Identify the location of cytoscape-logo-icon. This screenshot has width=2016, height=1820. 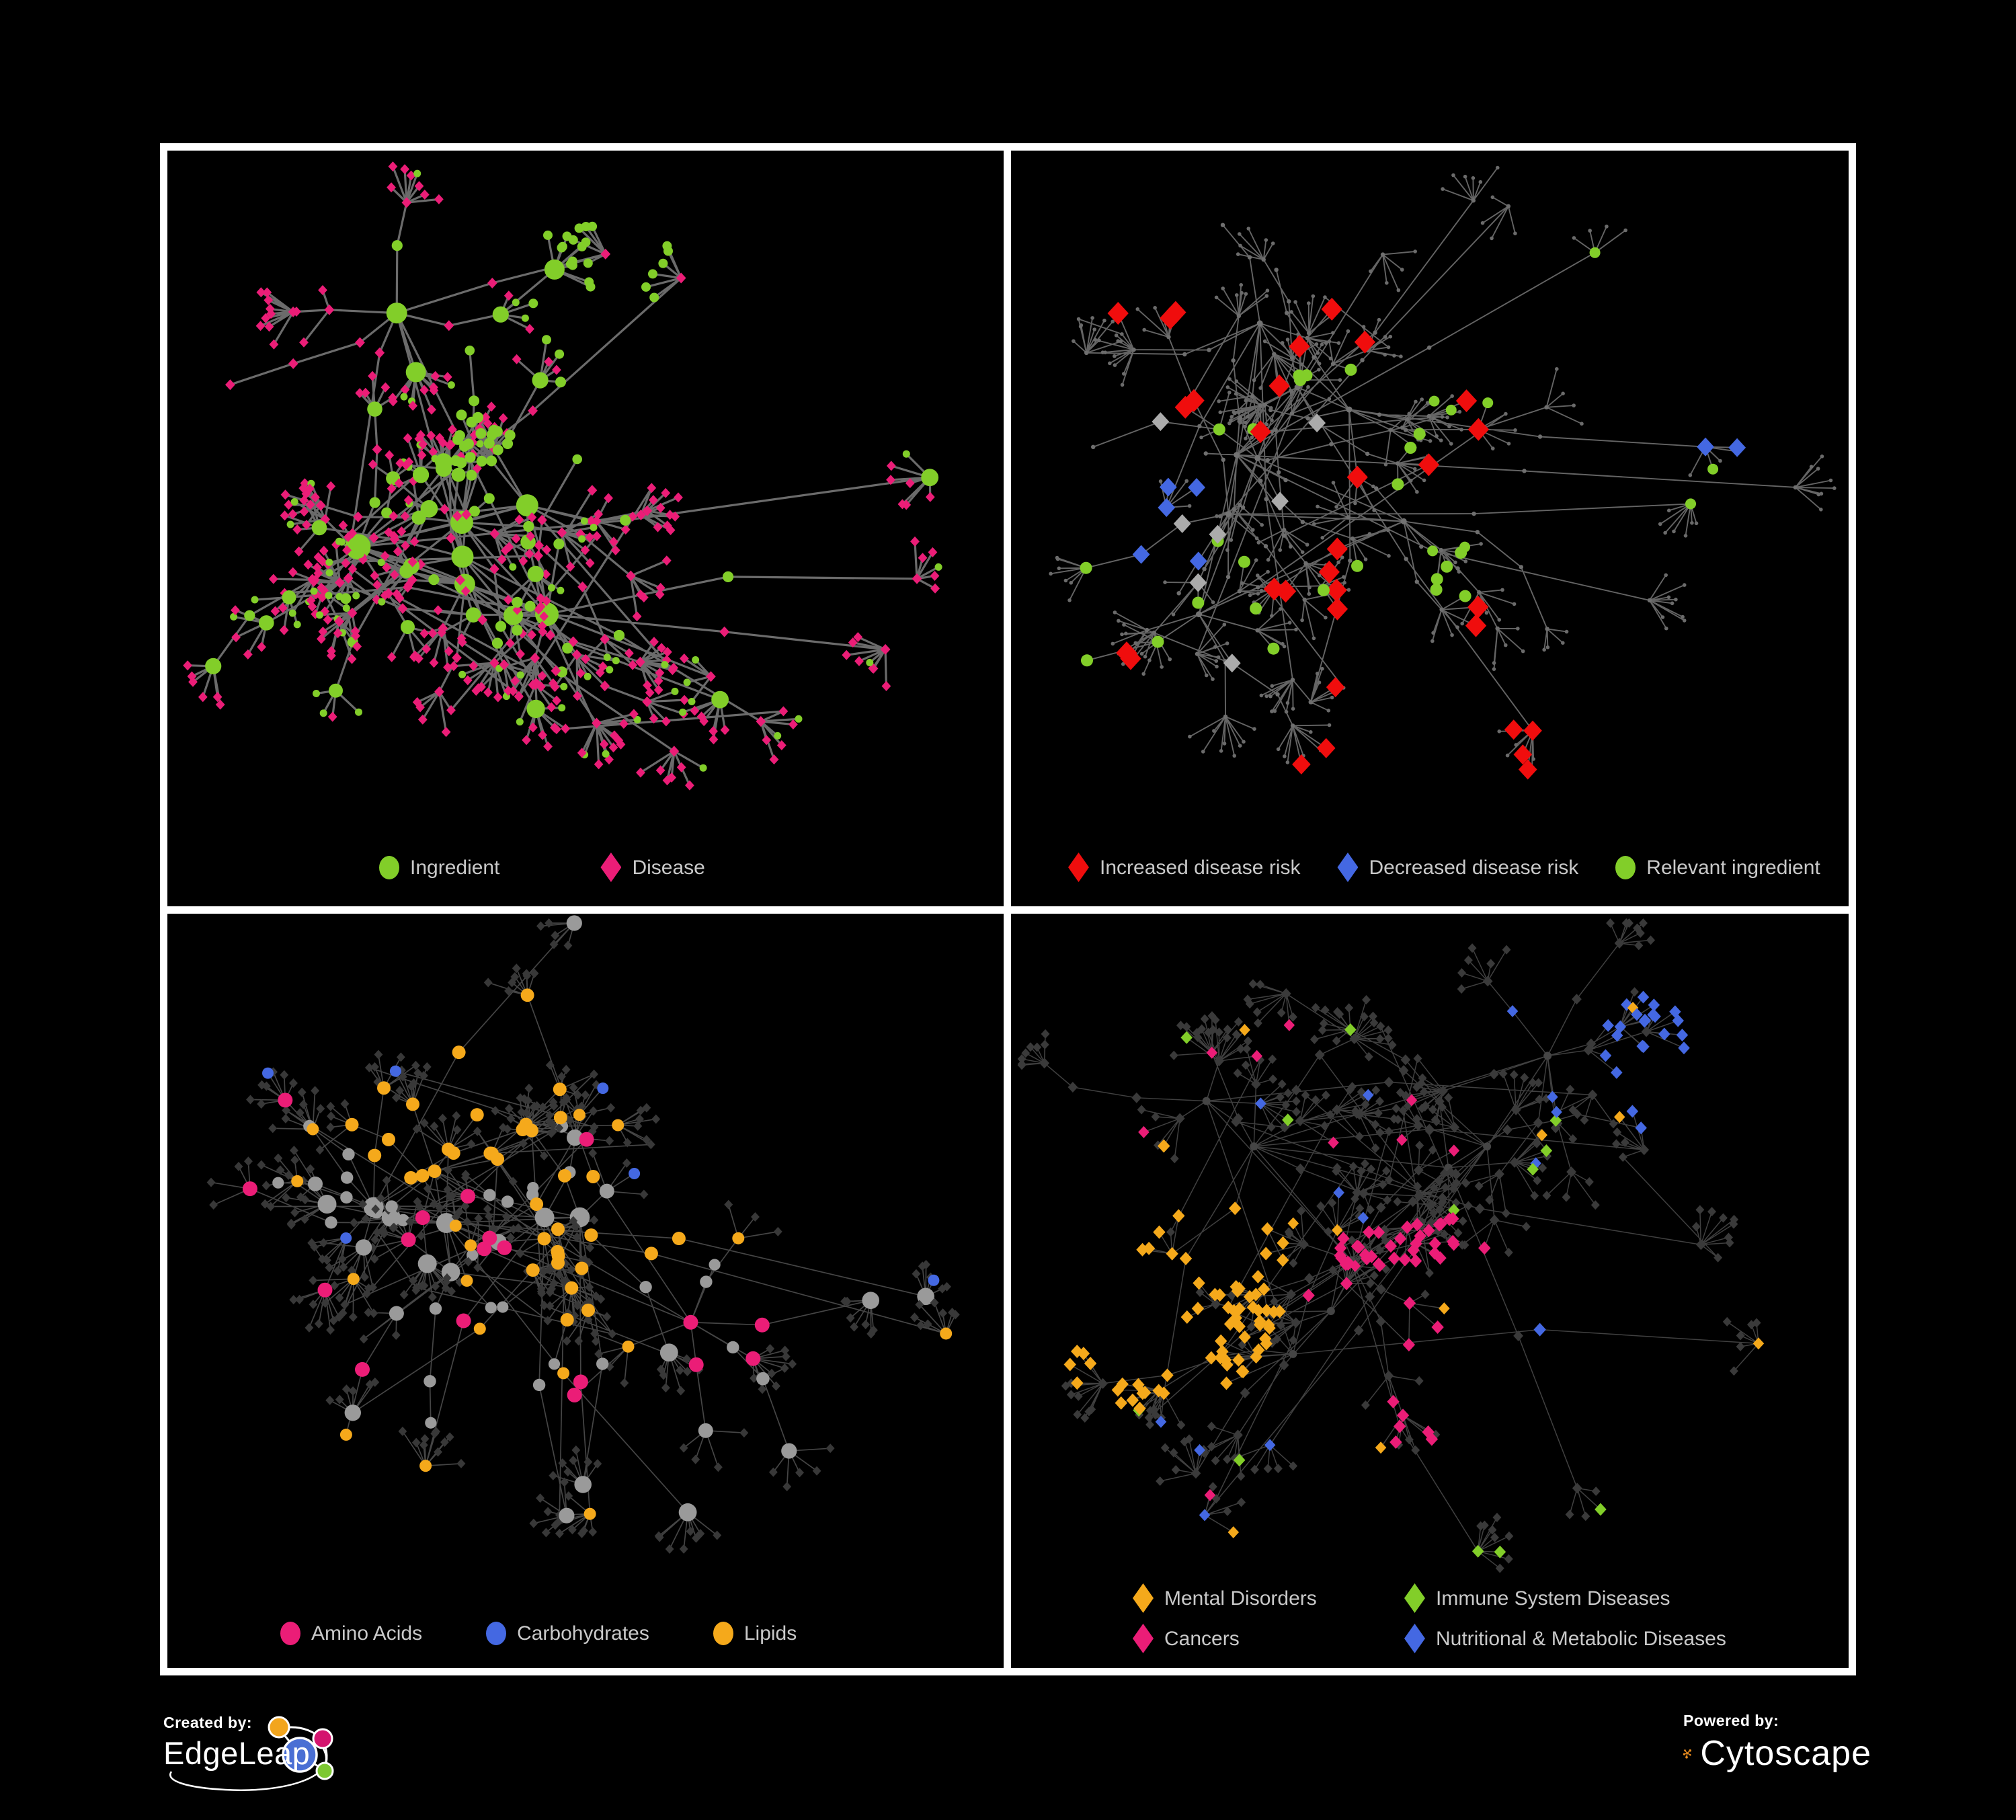
(1687, 1754).